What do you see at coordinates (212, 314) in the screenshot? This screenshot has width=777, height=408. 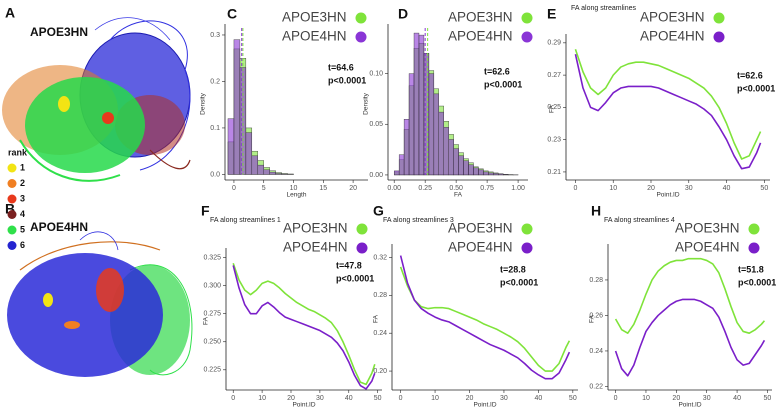 I see `y-tick-label: 0.275` at bounding box center [212, 314].